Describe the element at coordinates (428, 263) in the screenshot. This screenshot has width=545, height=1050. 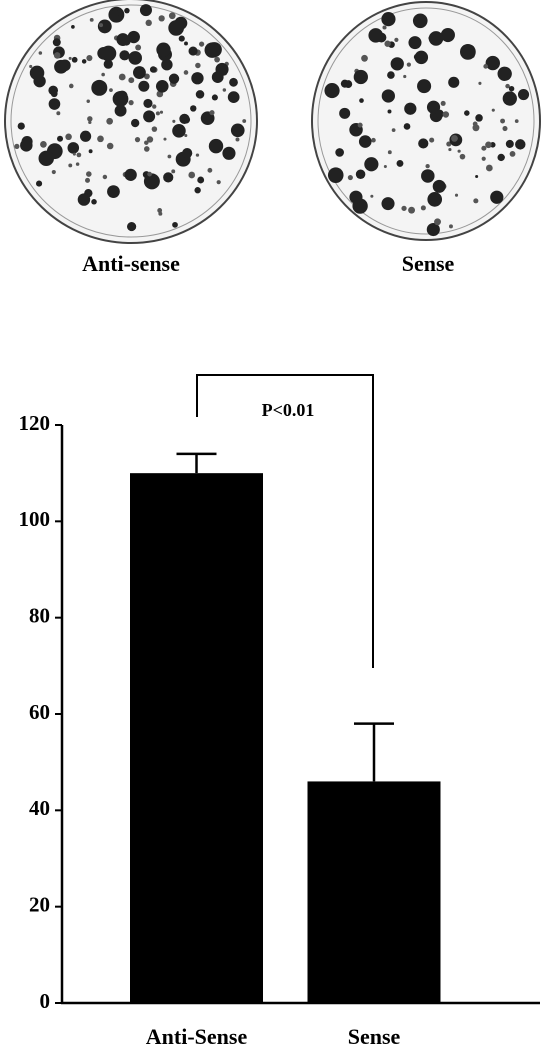
I see `panel-label: Sense` at that location.